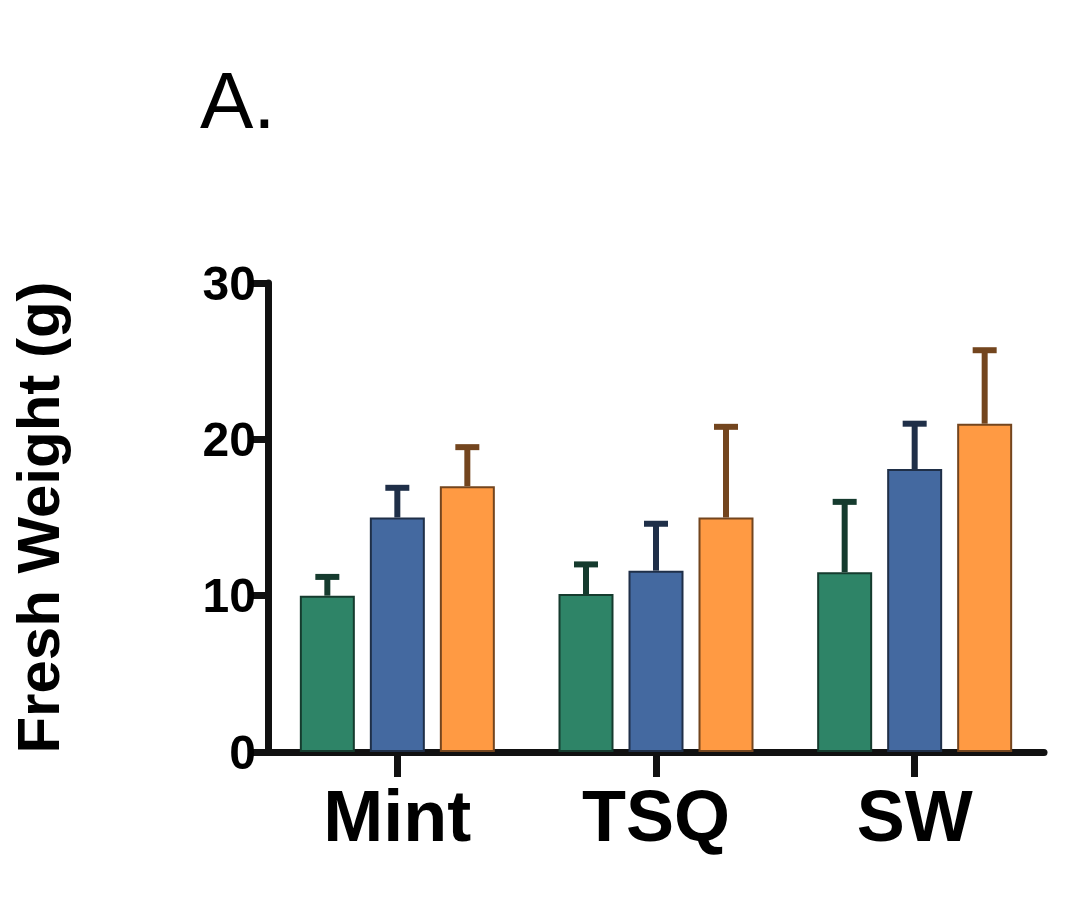  I want to click on x-tick-label: Mint, so click(397, 816).